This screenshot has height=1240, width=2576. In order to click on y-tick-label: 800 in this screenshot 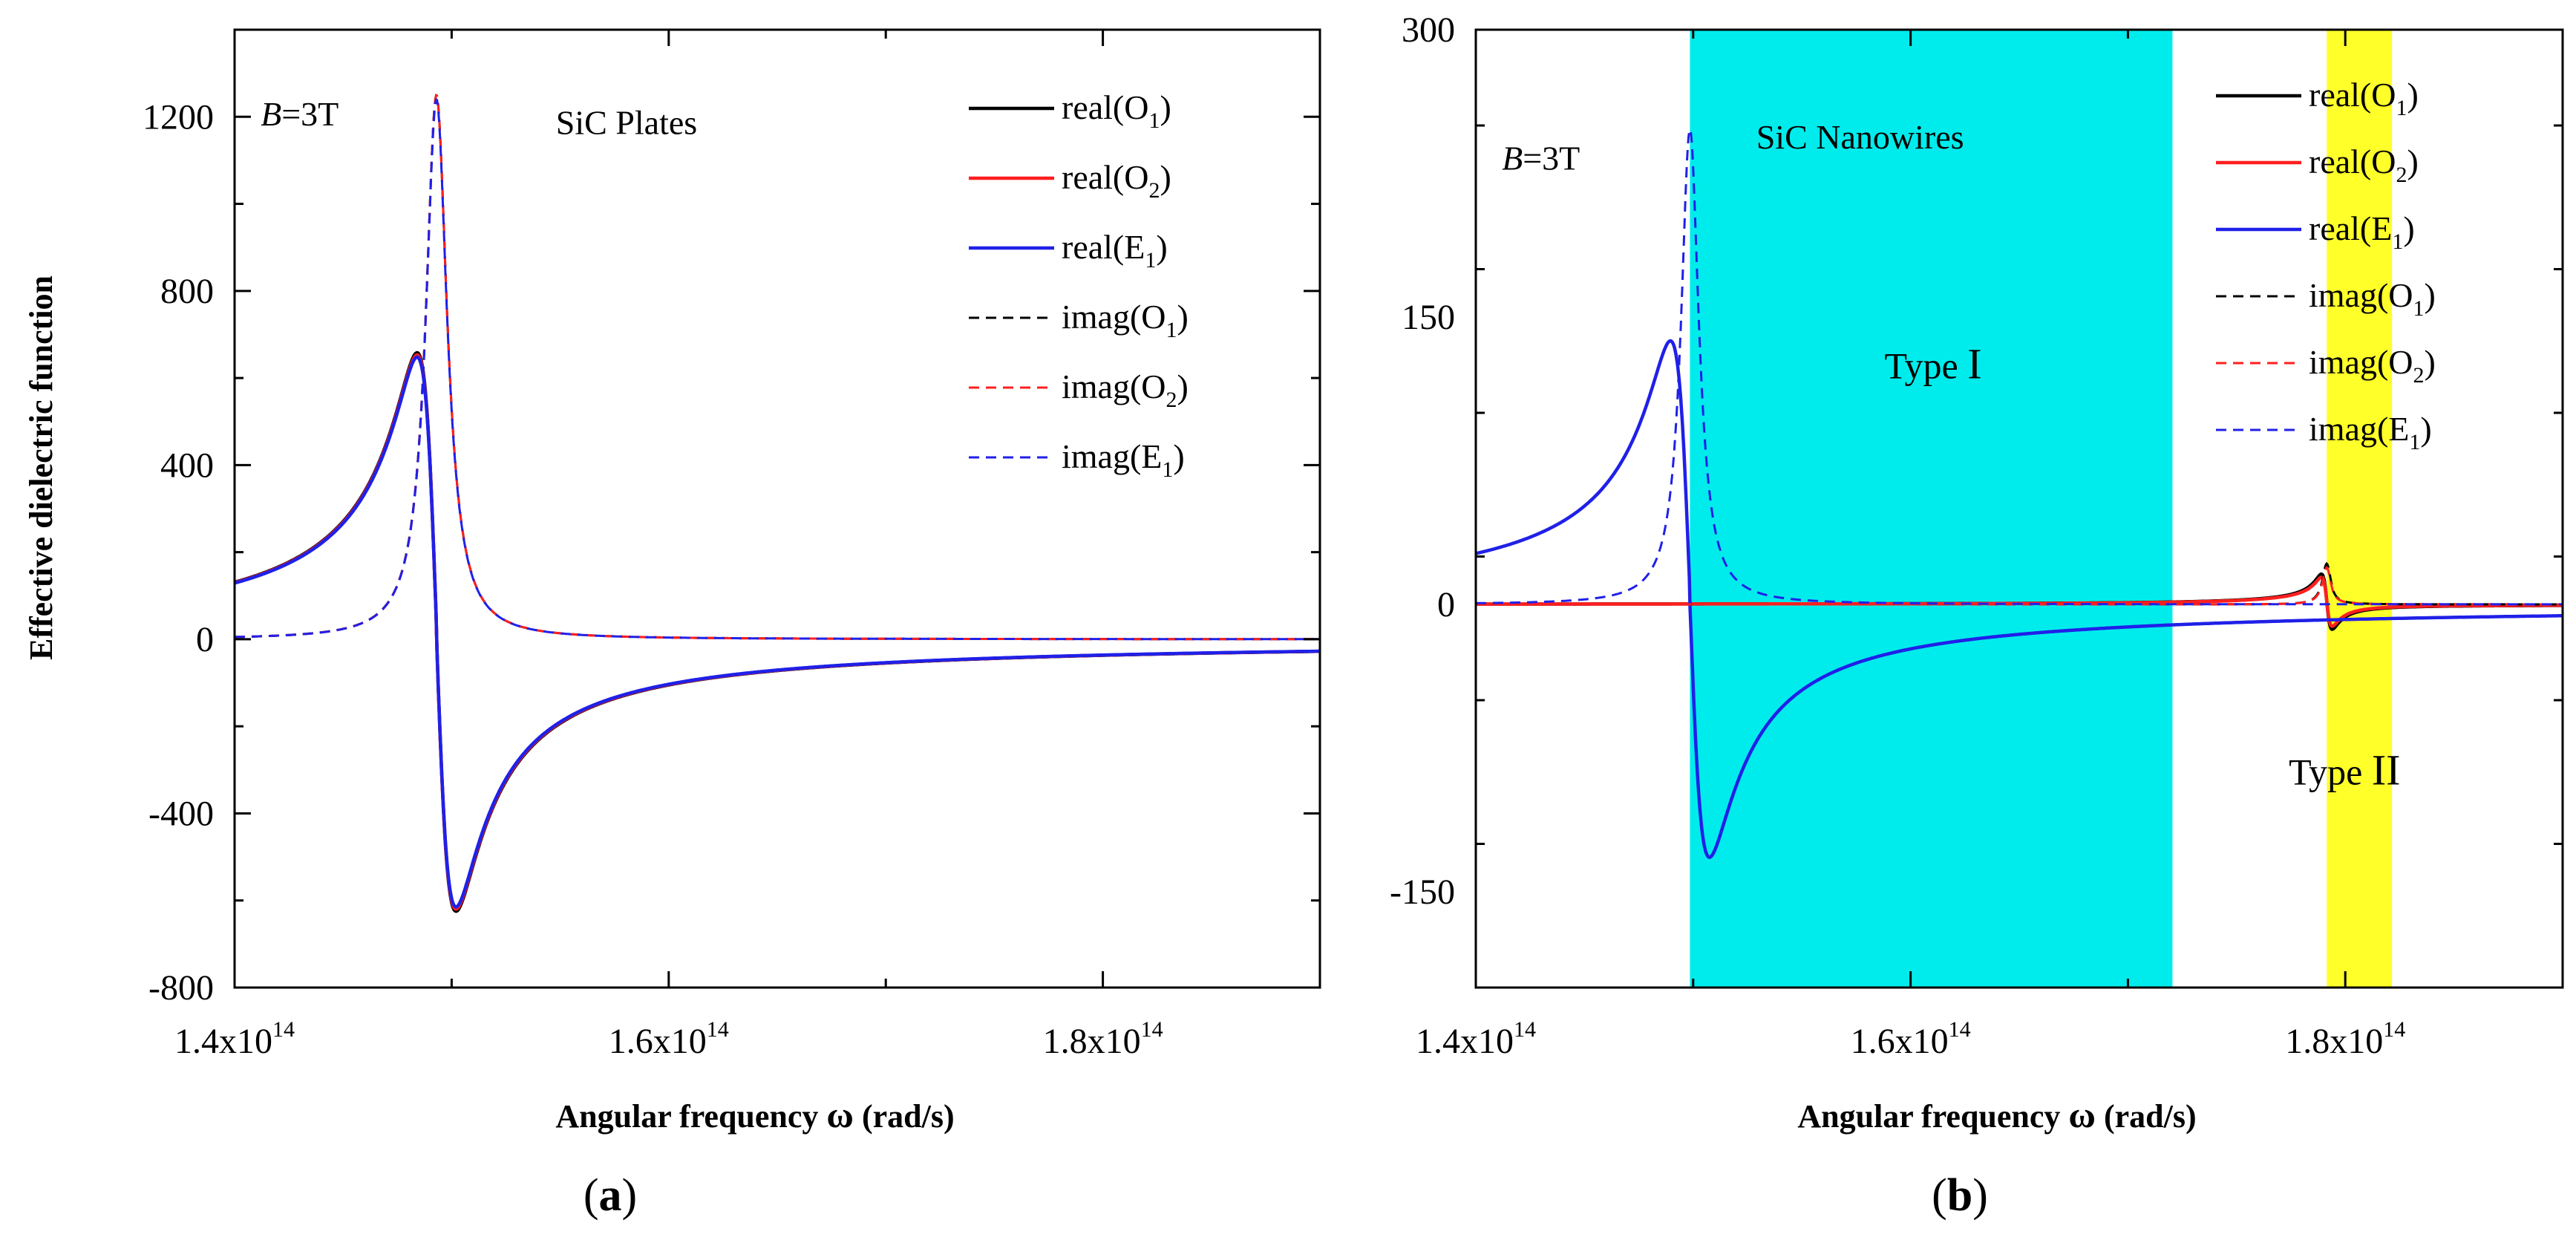, I will do `click(187, 291)`.